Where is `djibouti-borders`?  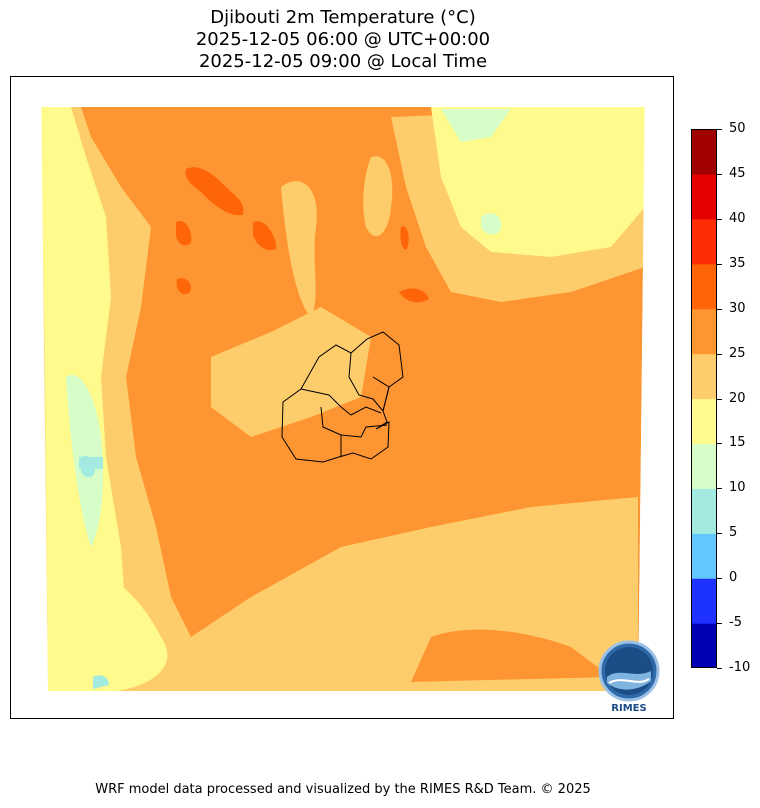 djibouti-borders is located at coordinates (342, 397).